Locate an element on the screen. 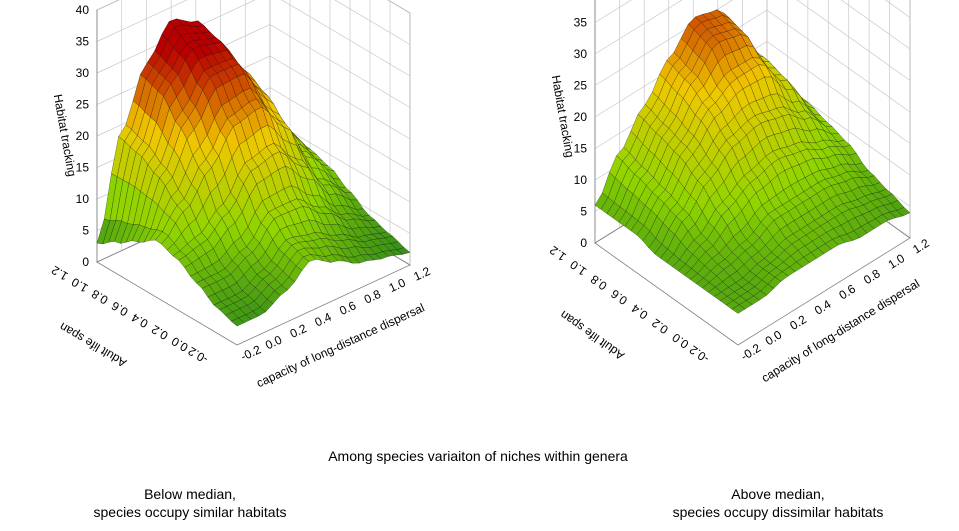 The width and height of the screenshot is (959, 531). left-caption-line1: Below median, is located at coordinates (190, 494).